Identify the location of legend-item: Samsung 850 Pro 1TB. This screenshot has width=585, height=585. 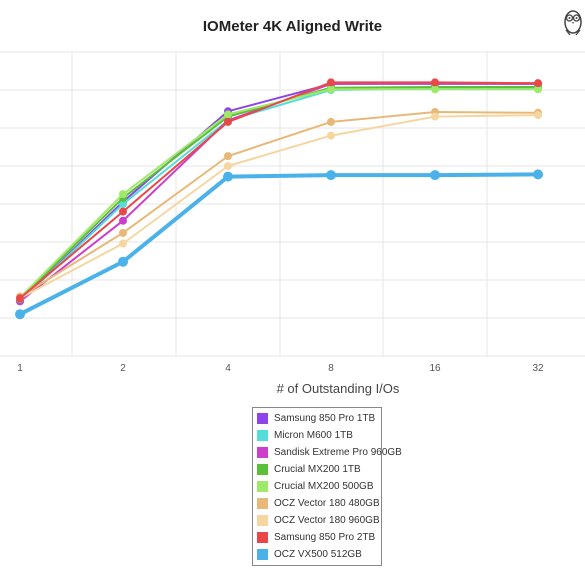
(317, 418).